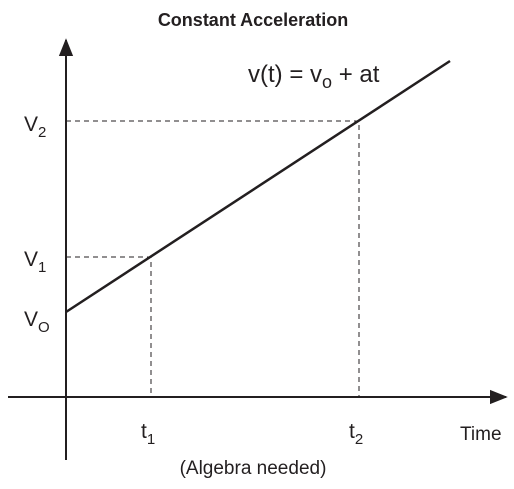 Image resolution: width=514 pixels, height=489 pixels. Describe the element at coordinates (481, 434) in the screenshot. I see `x-axis-label: Time` at that location.